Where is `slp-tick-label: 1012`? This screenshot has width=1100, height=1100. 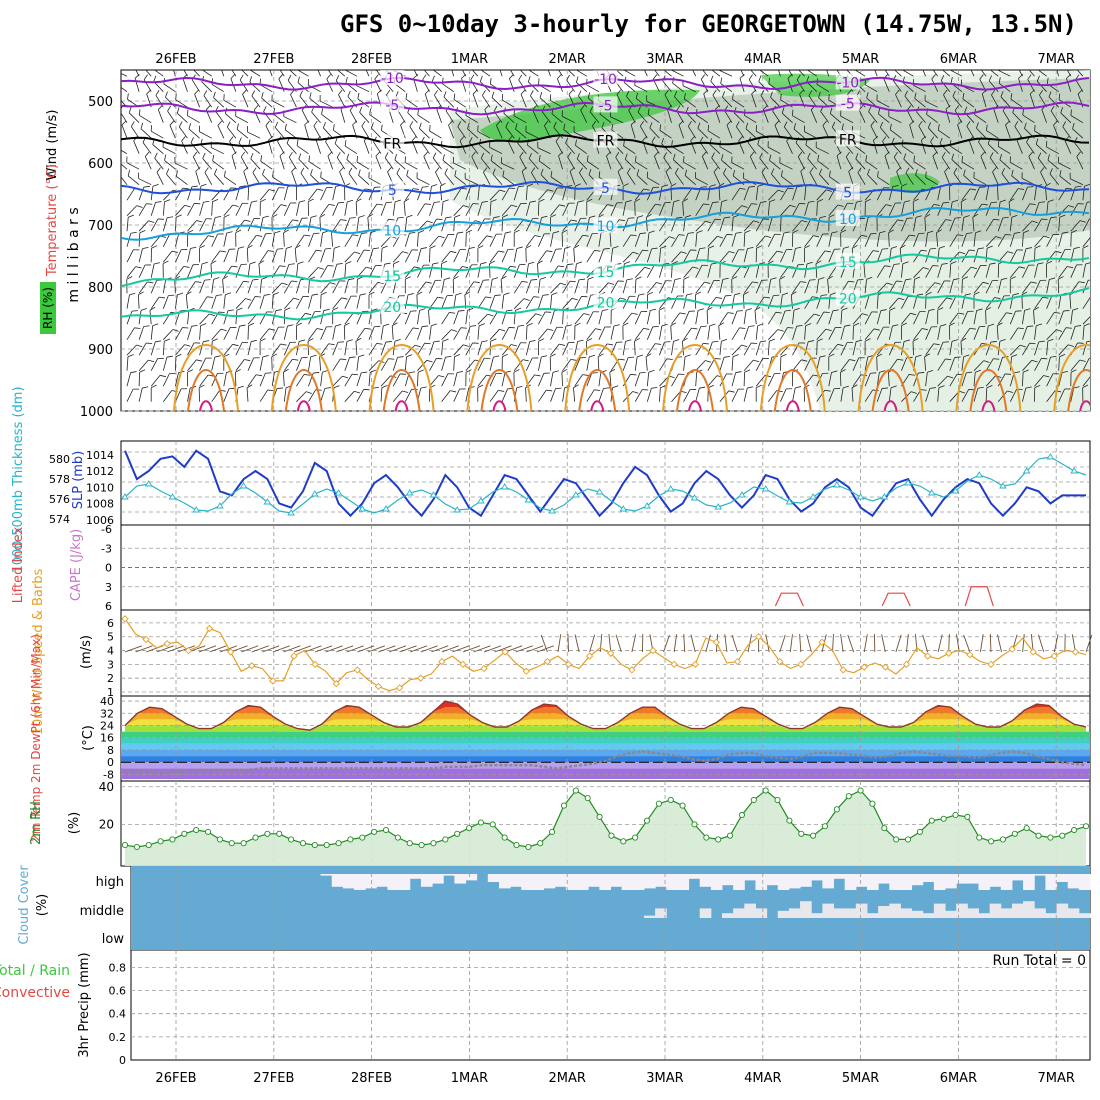 slp-tick-label: 1012 is located at coordinates (100, 471).